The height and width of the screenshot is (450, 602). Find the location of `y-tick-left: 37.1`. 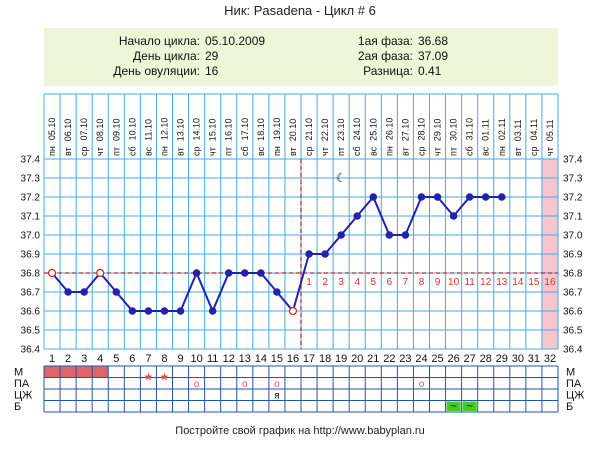

y-tick-left: 37.1 is located at coordinates (31, 217).